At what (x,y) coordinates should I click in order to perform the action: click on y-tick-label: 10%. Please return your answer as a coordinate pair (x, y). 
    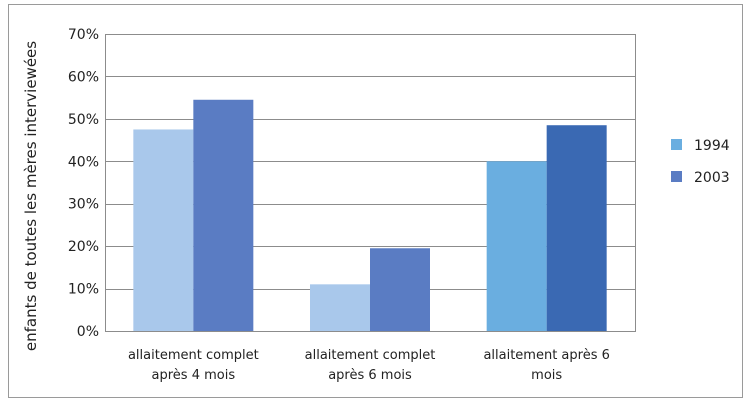
    Looking at the image, I should click on (83, 290).